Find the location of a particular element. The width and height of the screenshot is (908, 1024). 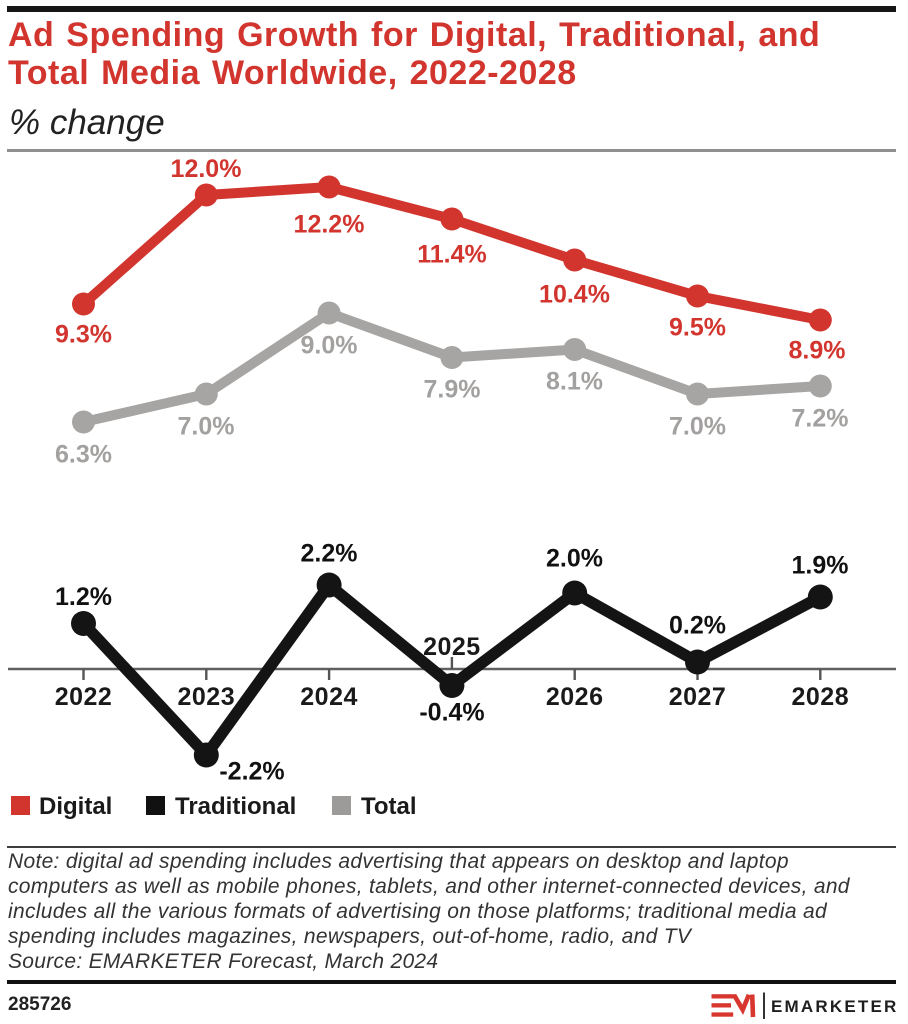

svg-text: 2.0% is located at coordinates (574, 559).